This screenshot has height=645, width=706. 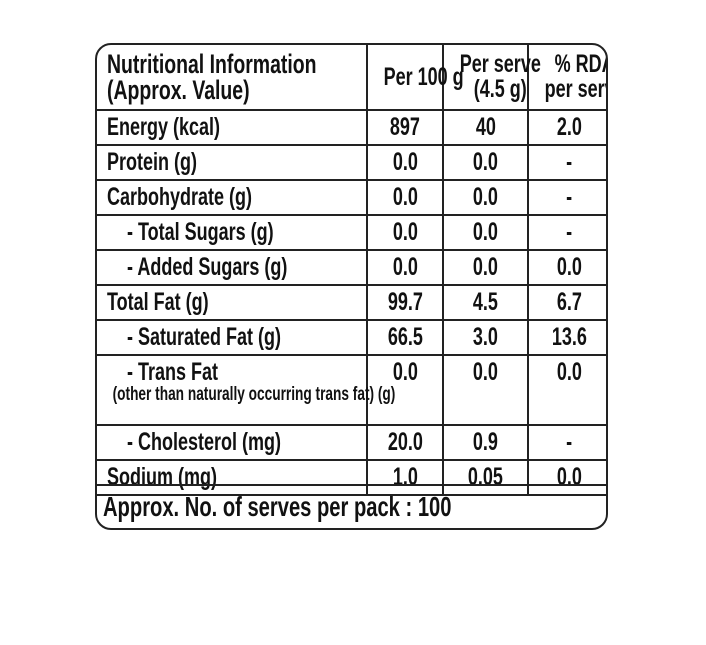 I want to click on row-label: Total Fat (g), so click(x=158, y=302).